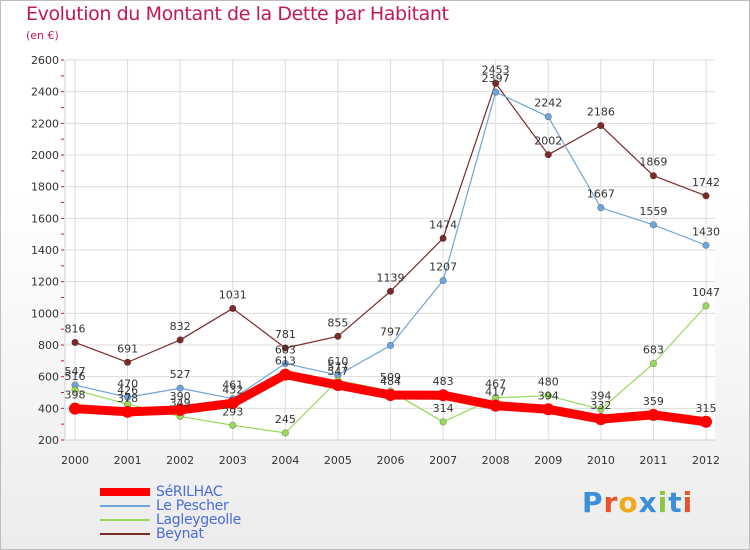 The height and width of the screenshot is (550, 750). Describe the element at coordinates (548, 382) in the screenshot. I see `data-label: 480` at that location.